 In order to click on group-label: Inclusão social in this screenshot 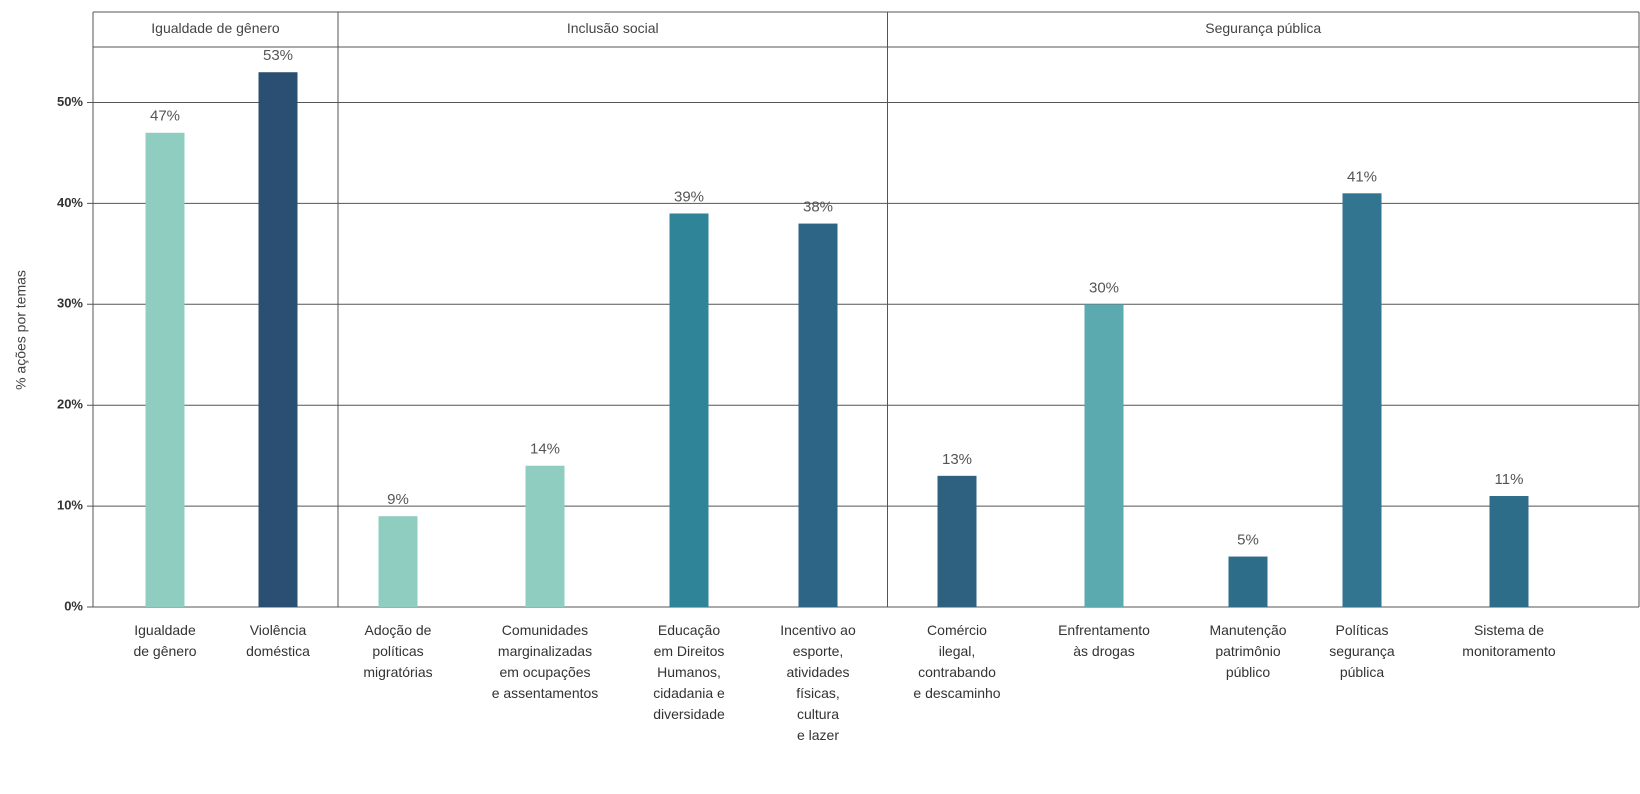, I will do `click(613, 28)`.